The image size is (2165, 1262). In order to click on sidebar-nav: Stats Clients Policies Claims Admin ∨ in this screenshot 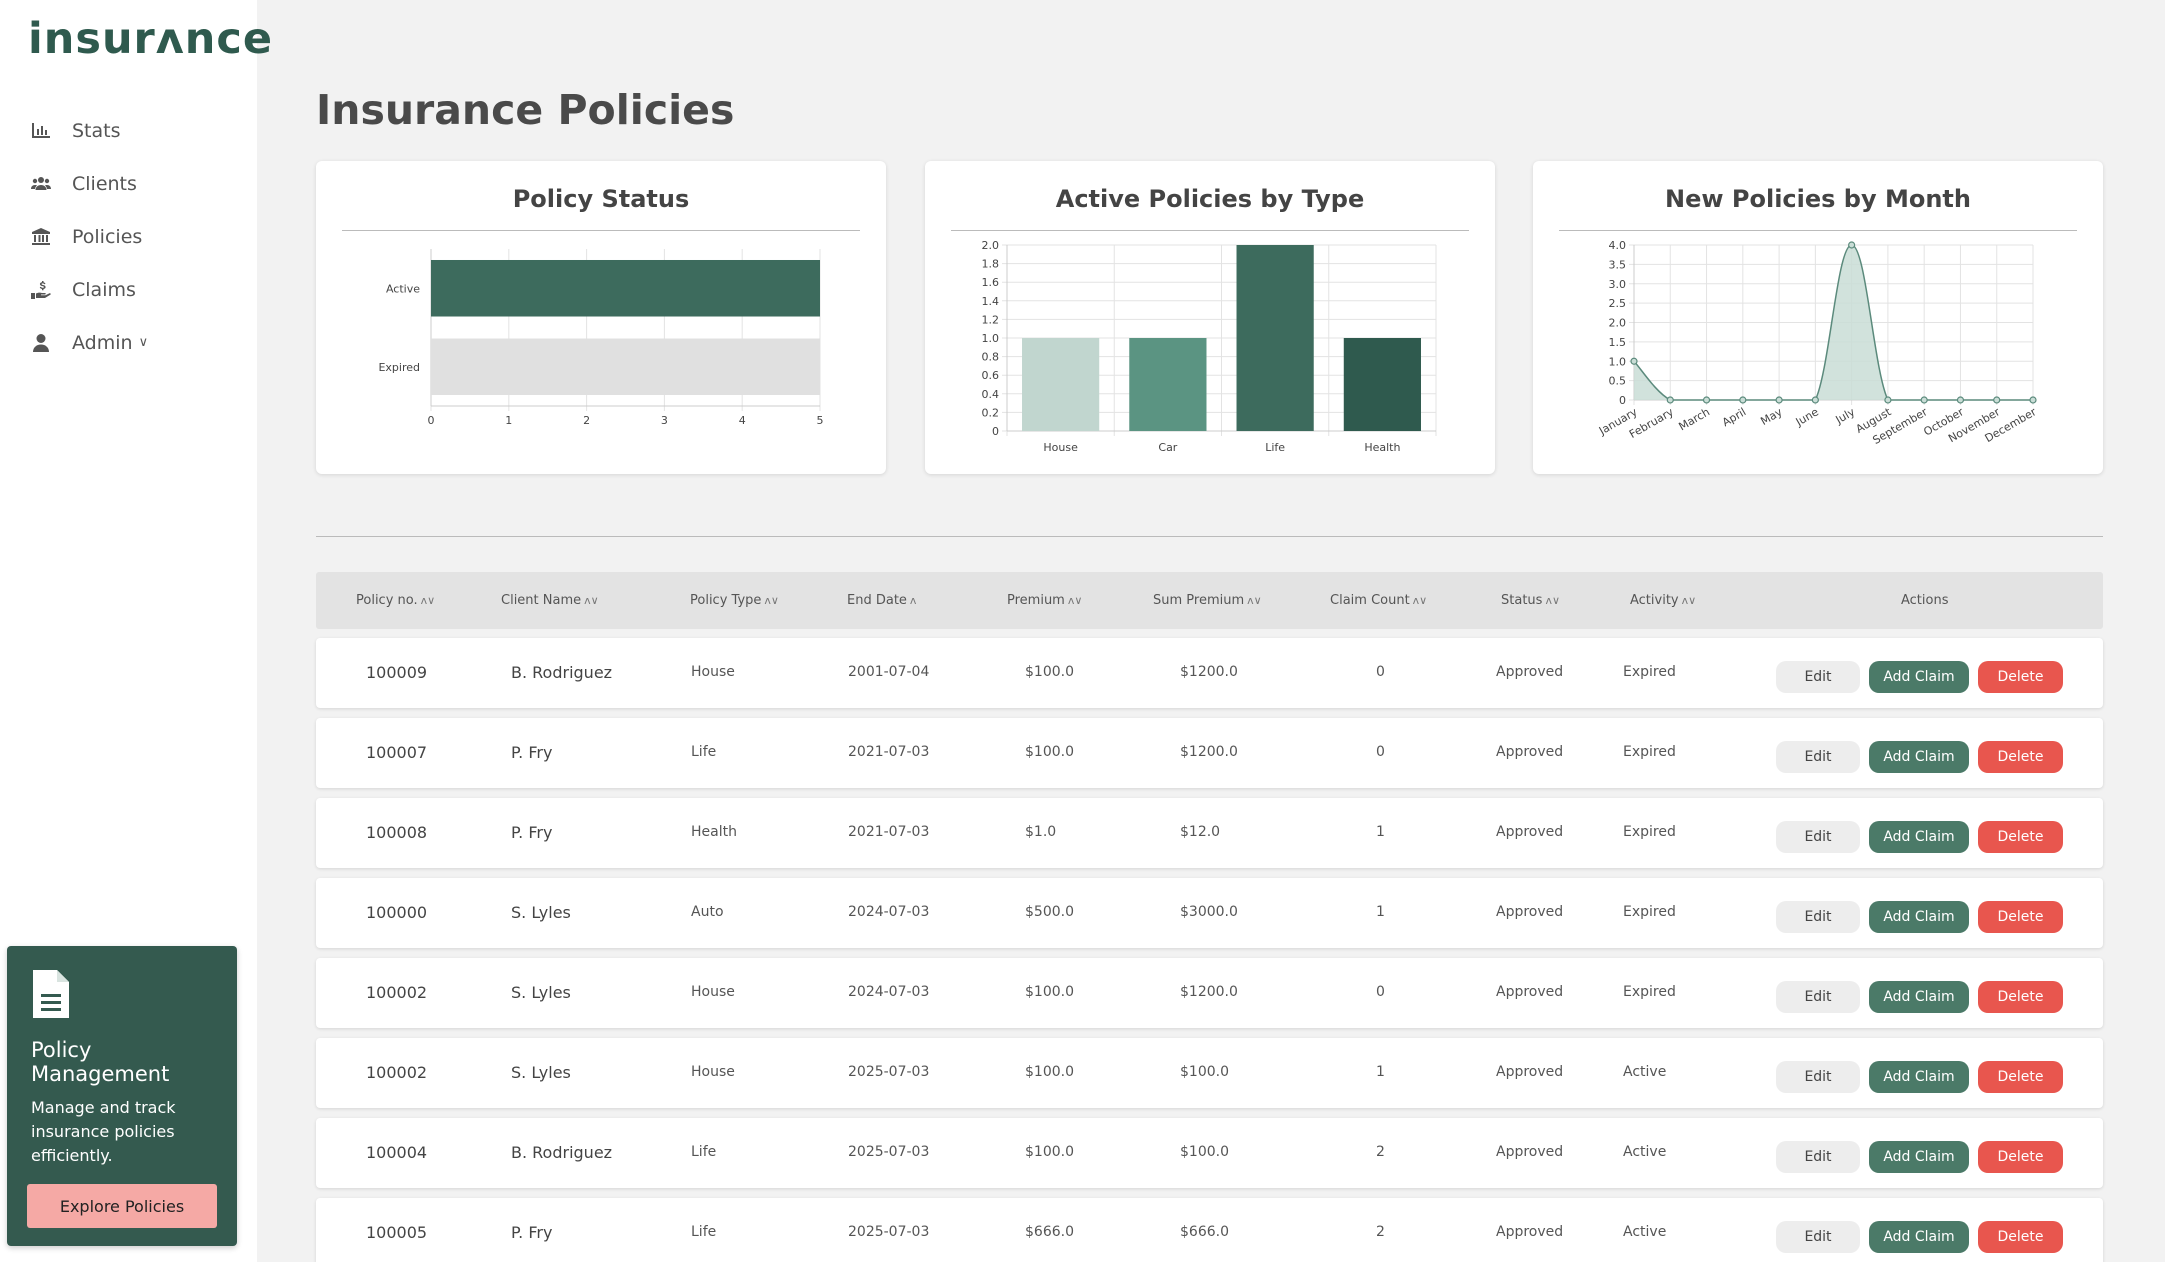, I will do `click(140, 236)`.